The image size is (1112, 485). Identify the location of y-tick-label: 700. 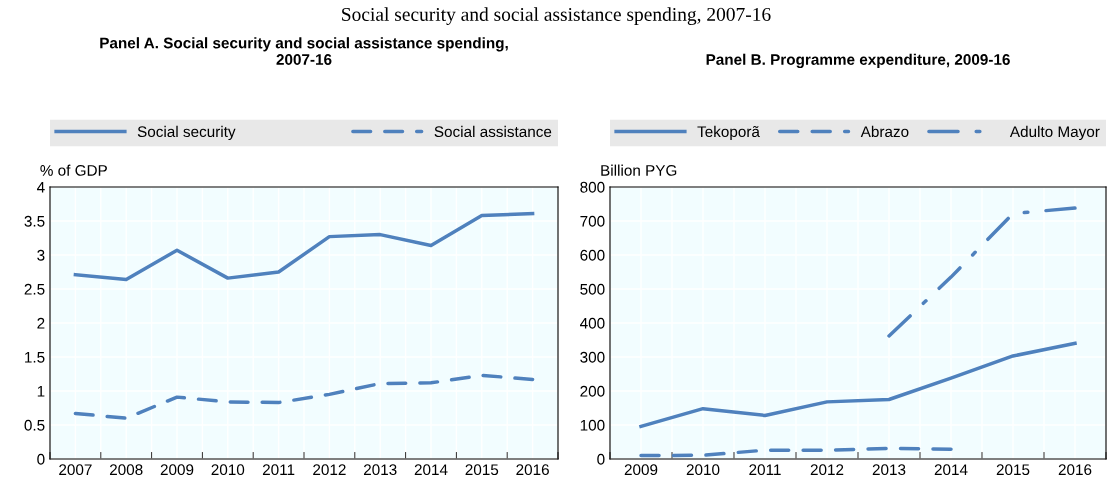
(592, 221).